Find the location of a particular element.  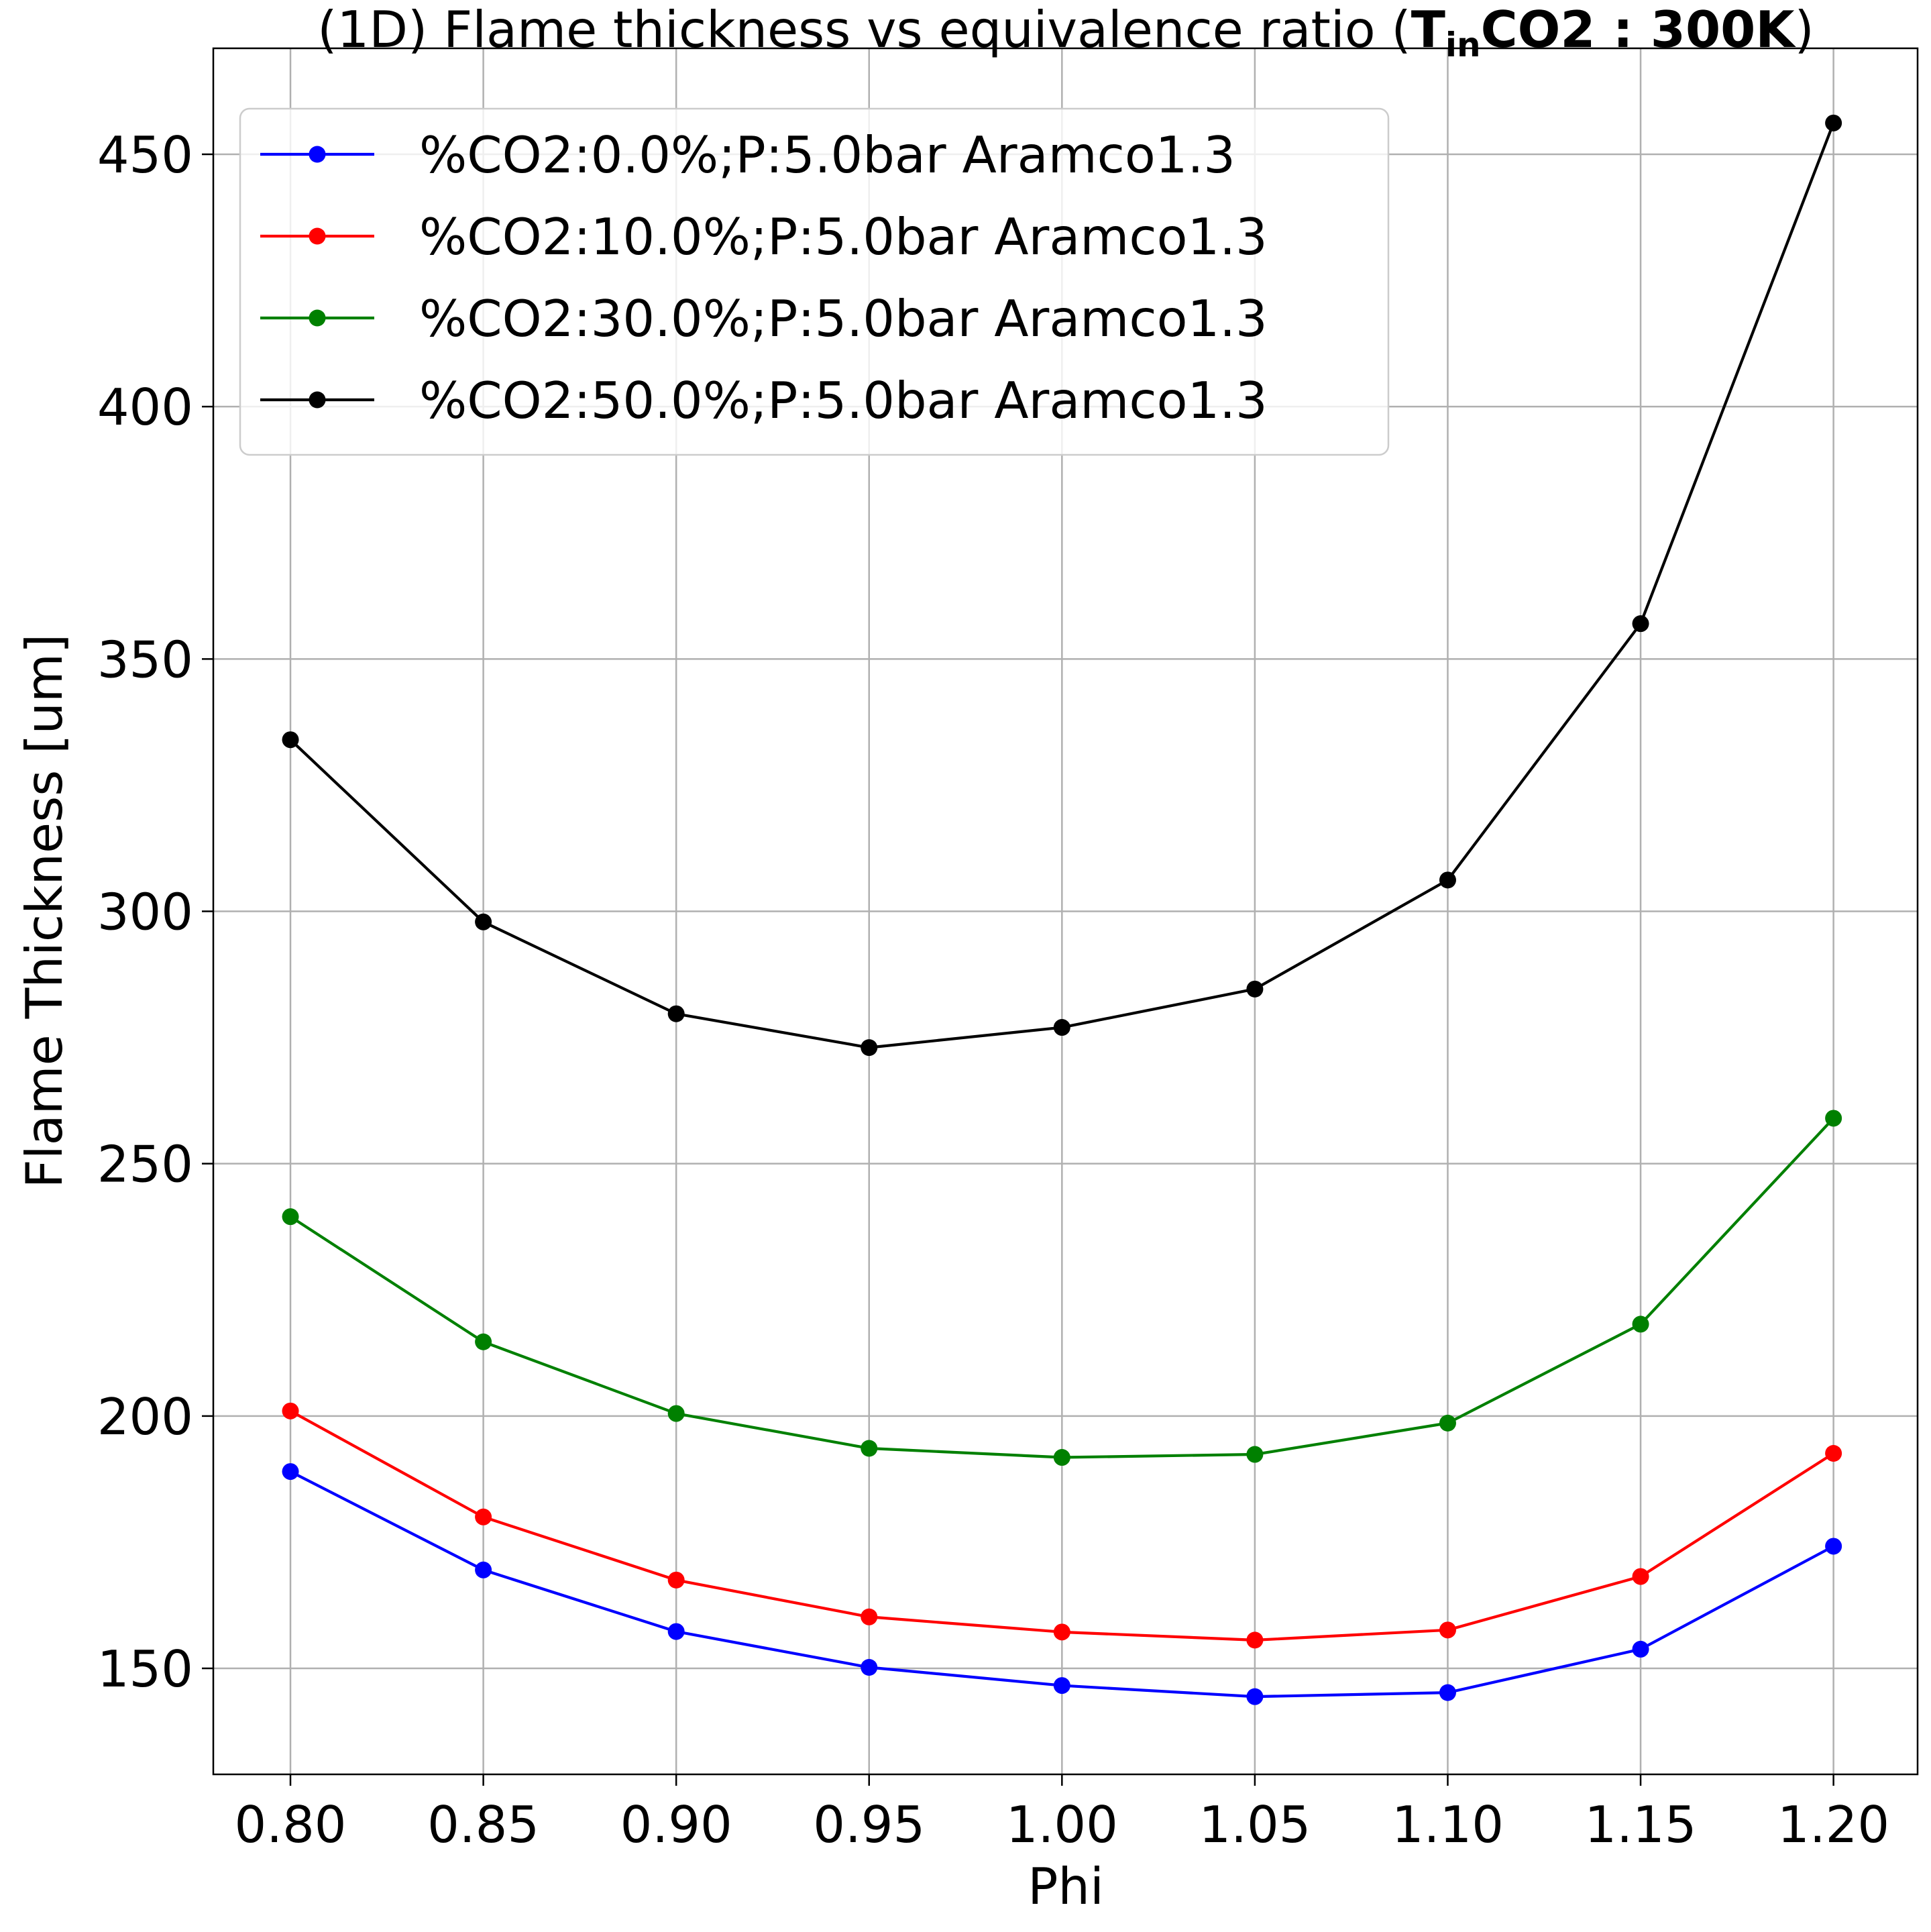

y-tick-label: 400 is located at coordinates (145, 407).